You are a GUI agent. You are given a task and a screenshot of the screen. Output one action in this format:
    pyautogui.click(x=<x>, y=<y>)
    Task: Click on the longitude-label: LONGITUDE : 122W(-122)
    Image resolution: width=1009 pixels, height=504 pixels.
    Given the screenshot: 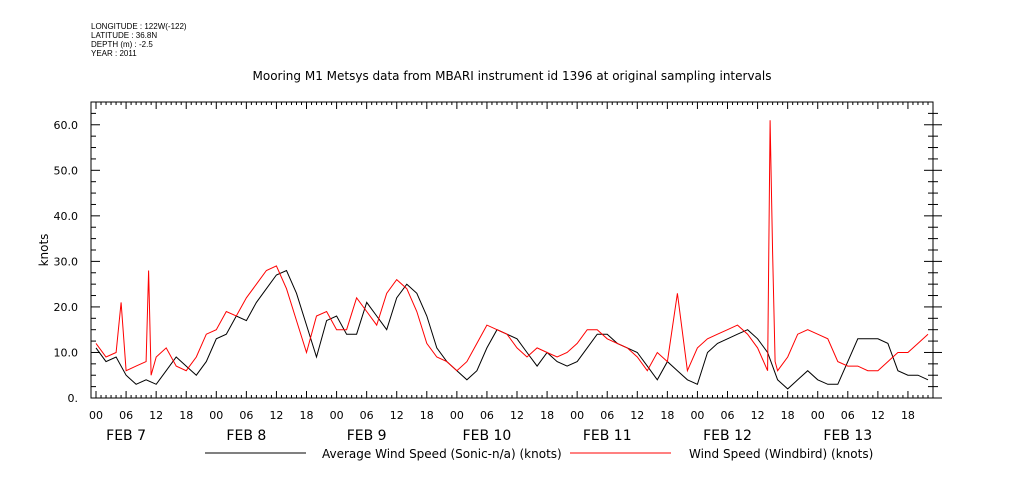 What is the action you would take?
    pyautogui.click(x=139, y=26)
    